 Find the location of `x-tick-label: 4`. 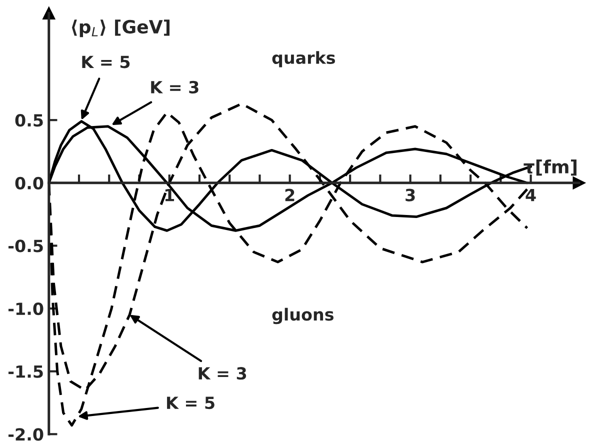

x-tick-label: 4 is located at coordinates (531, 195).